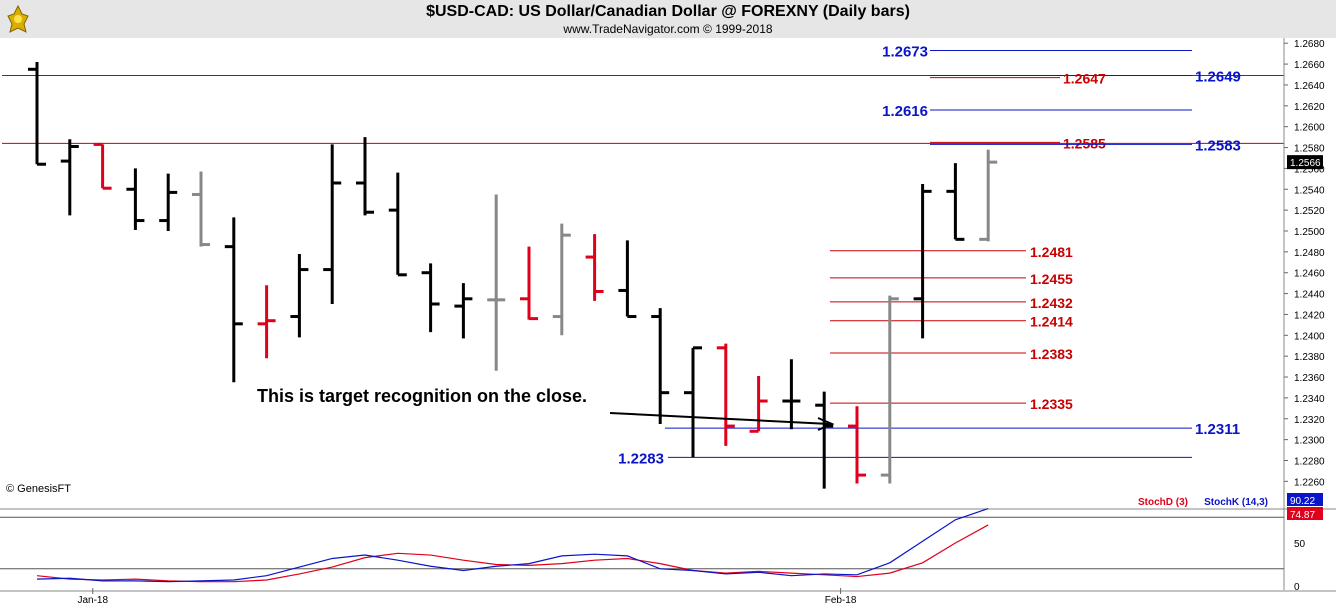  I want to click on chart-subtitle: www.TradeNavigator.com © 1999-2018, so click(668, 29).